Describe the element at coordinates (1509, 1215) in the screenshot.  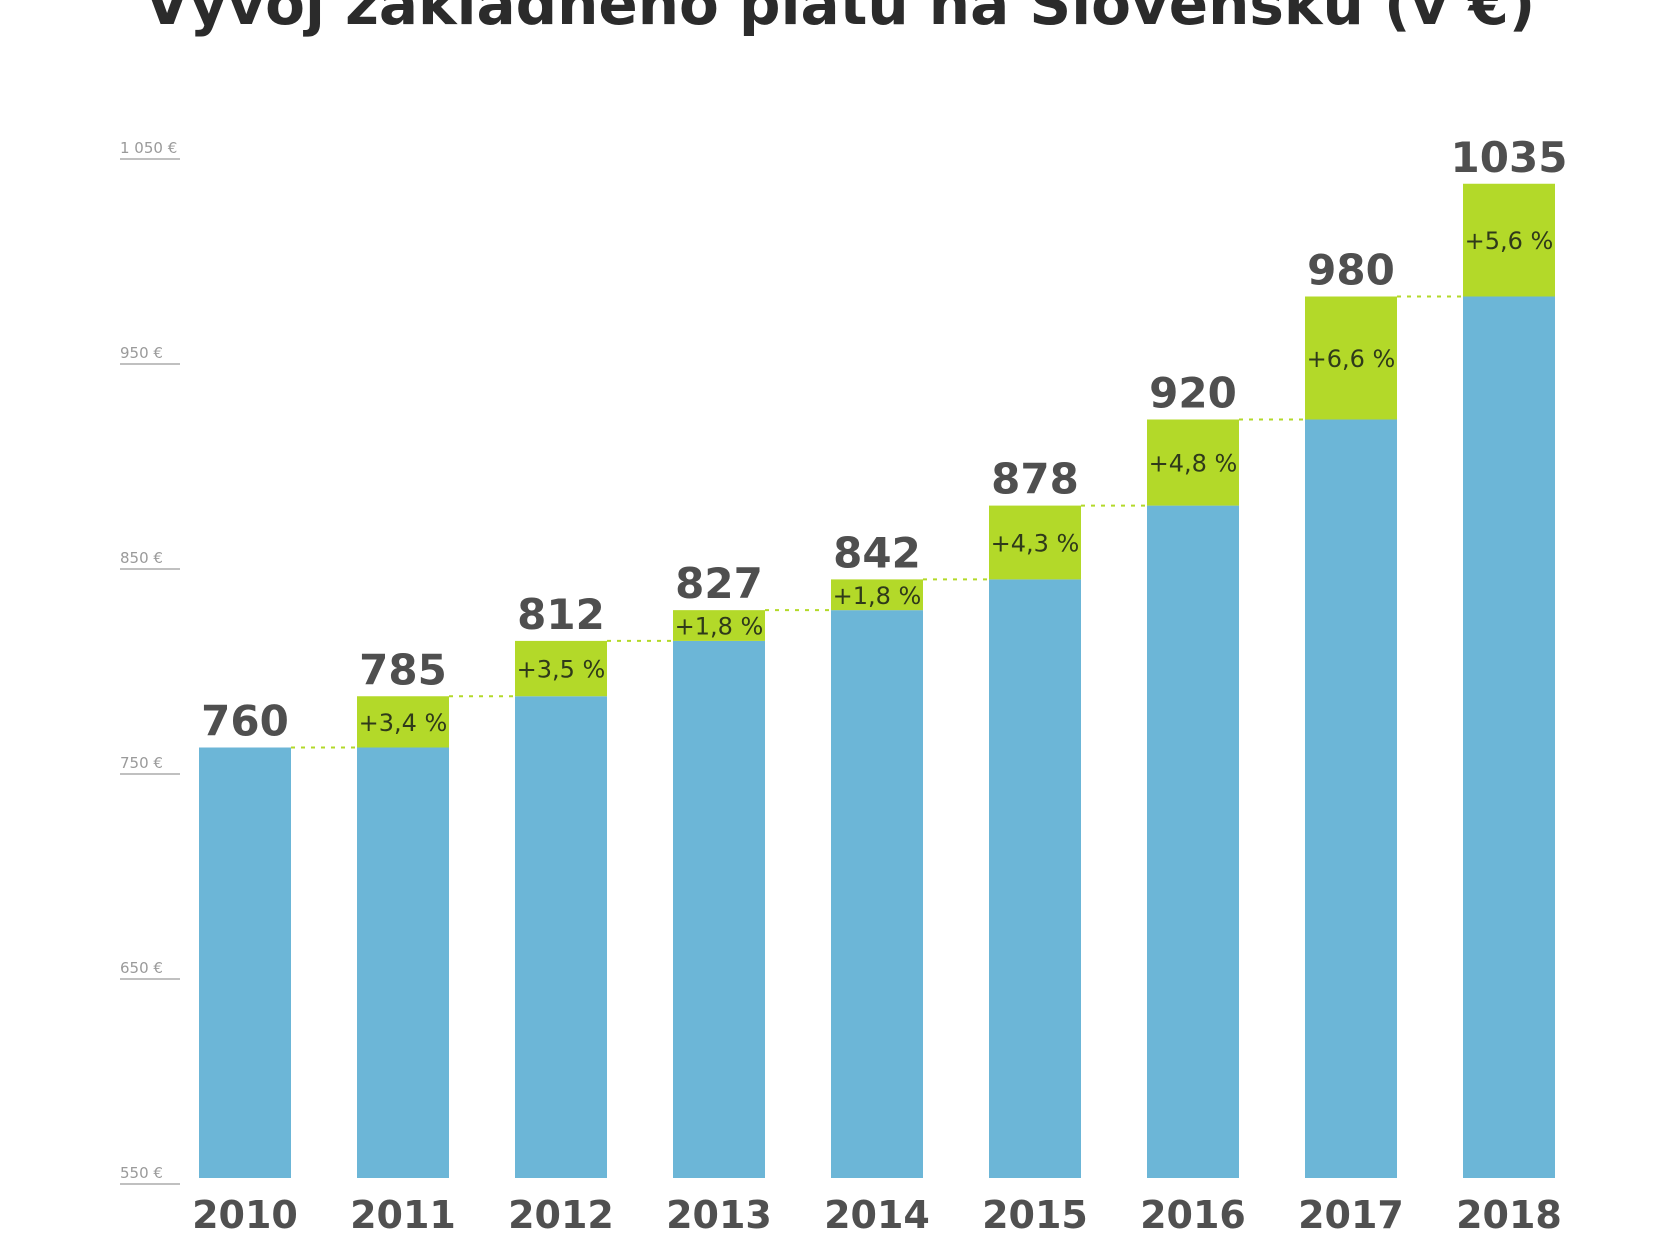
I see `x-tick-label: 2018` at that location.